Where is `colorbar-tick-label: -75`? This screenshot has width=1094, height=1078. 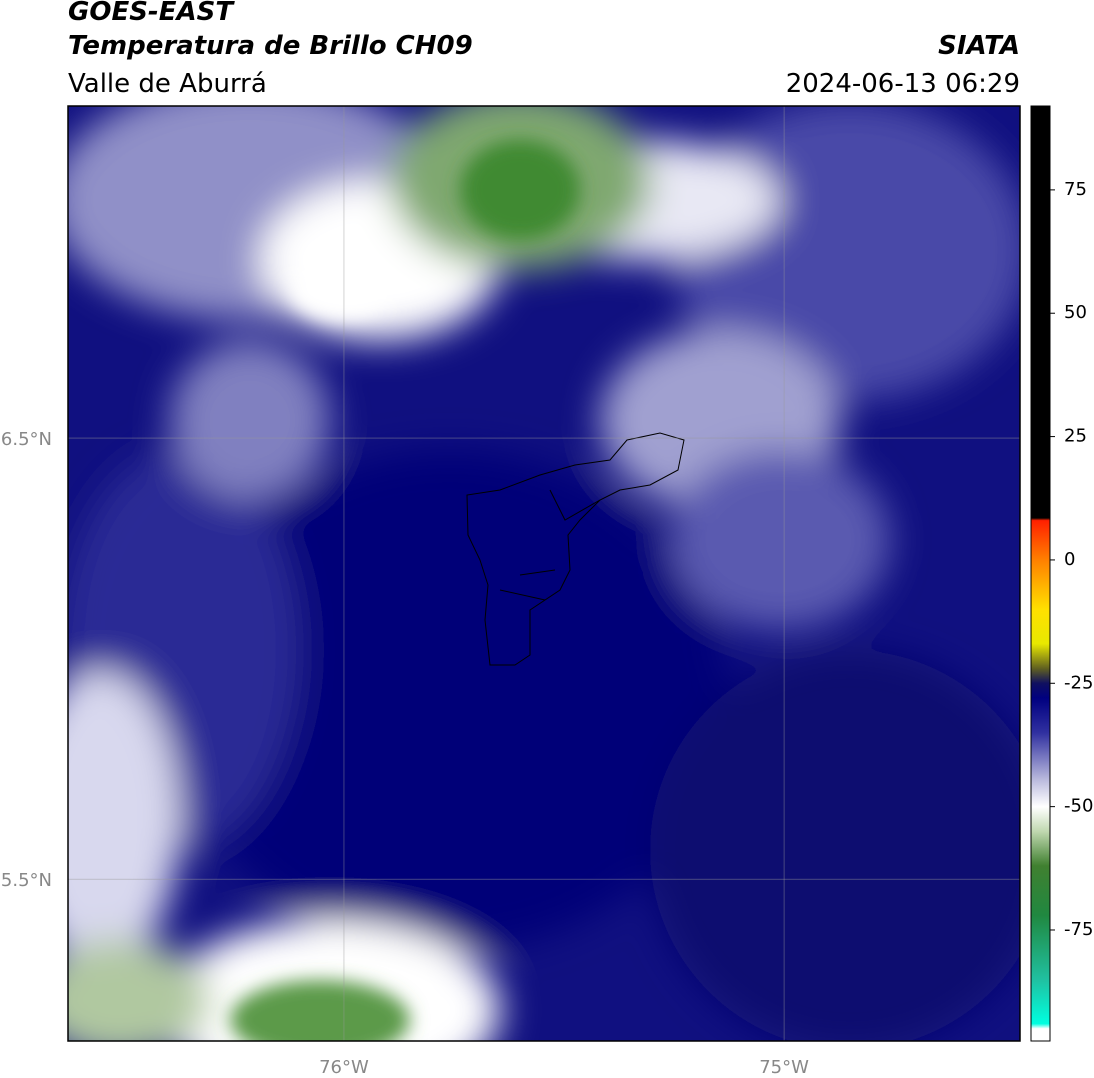 colorbar-tick-label: -75 is located at coordinates (1078, 929).